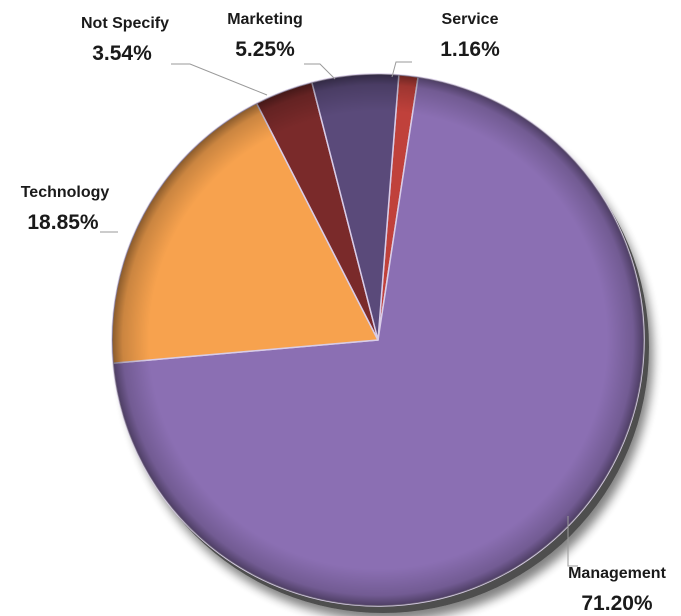 Image resolution: width=681 pixels, height=616 pixels. Describe the element at coordinates (617, 573) in the screenshot. I see `label-management-category: Management` at that location.